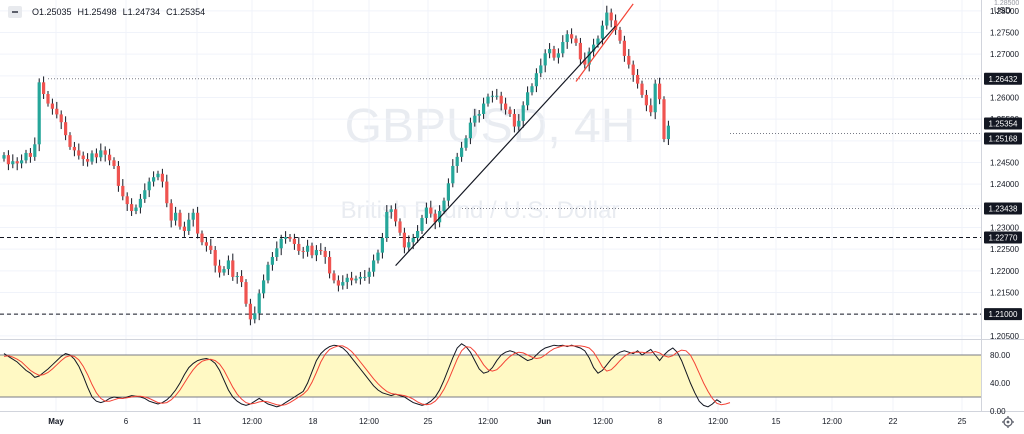 The width and height of the screenshot is (1024, 434). Describe the element at coordinates (15, 12) in the screenshot. I see `collapse-legend-icon` at that location.